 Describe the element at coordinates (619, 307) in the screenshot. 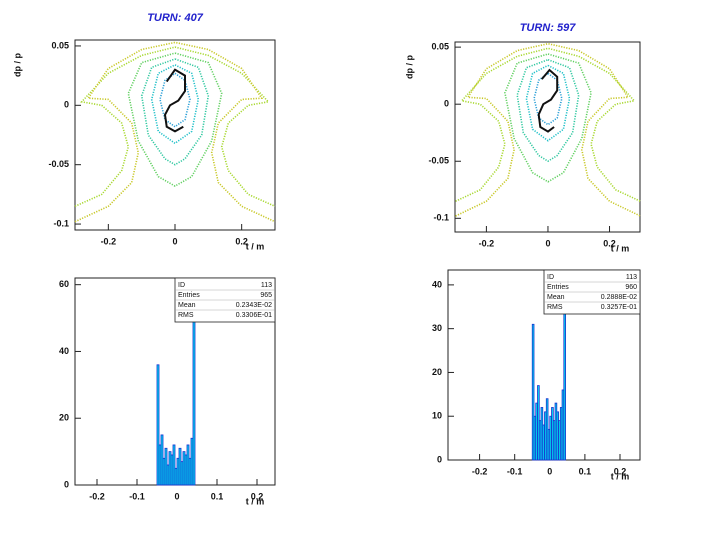

I see `stats-value: 0.3257E-01` at that location.